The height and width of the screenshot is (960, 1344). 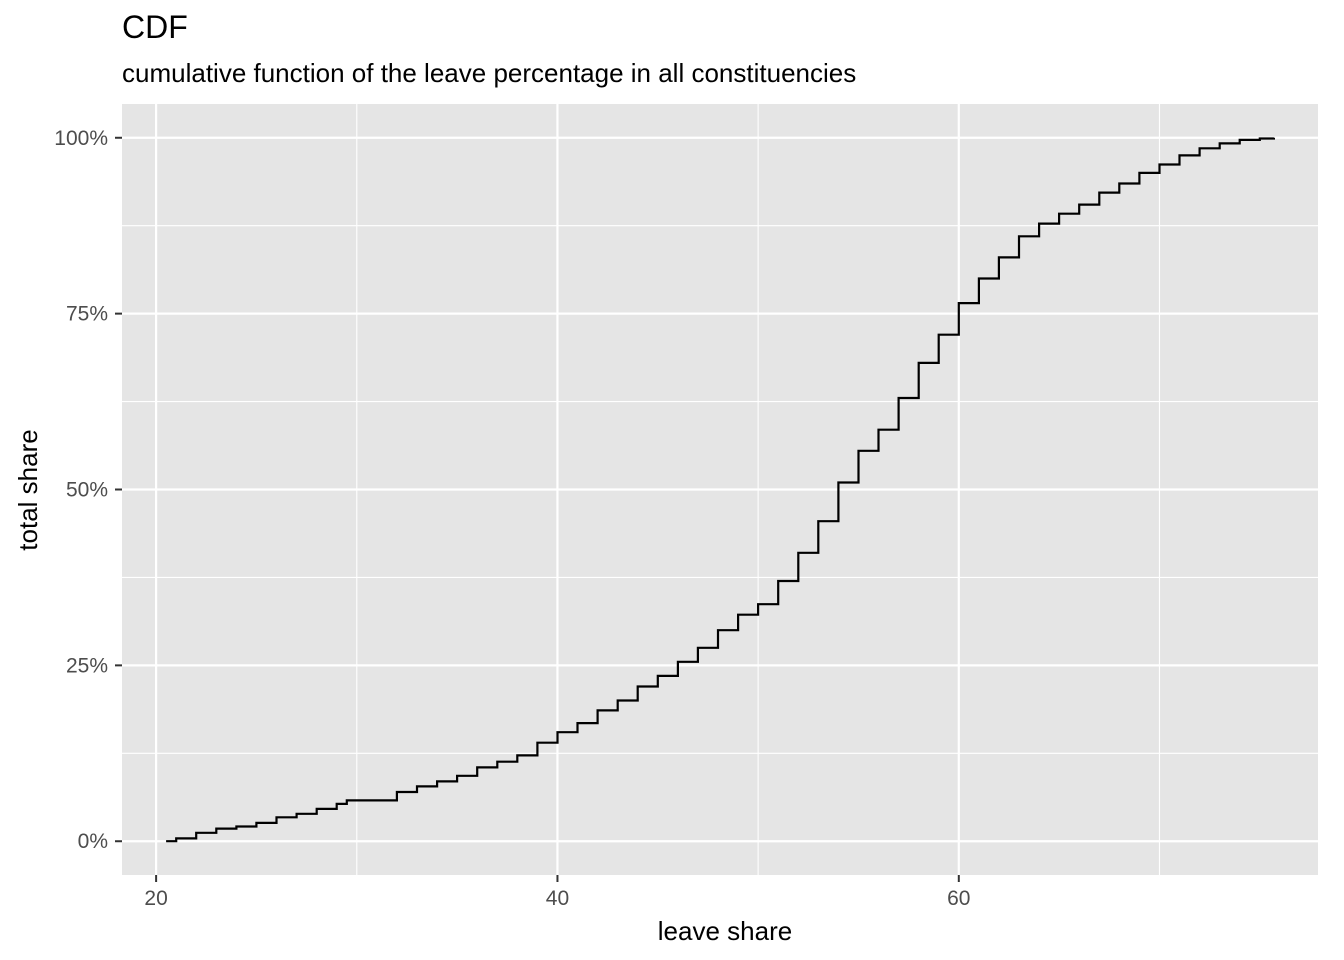 I want to click on y-tick-label: 0%, so click(x=93, y=841).